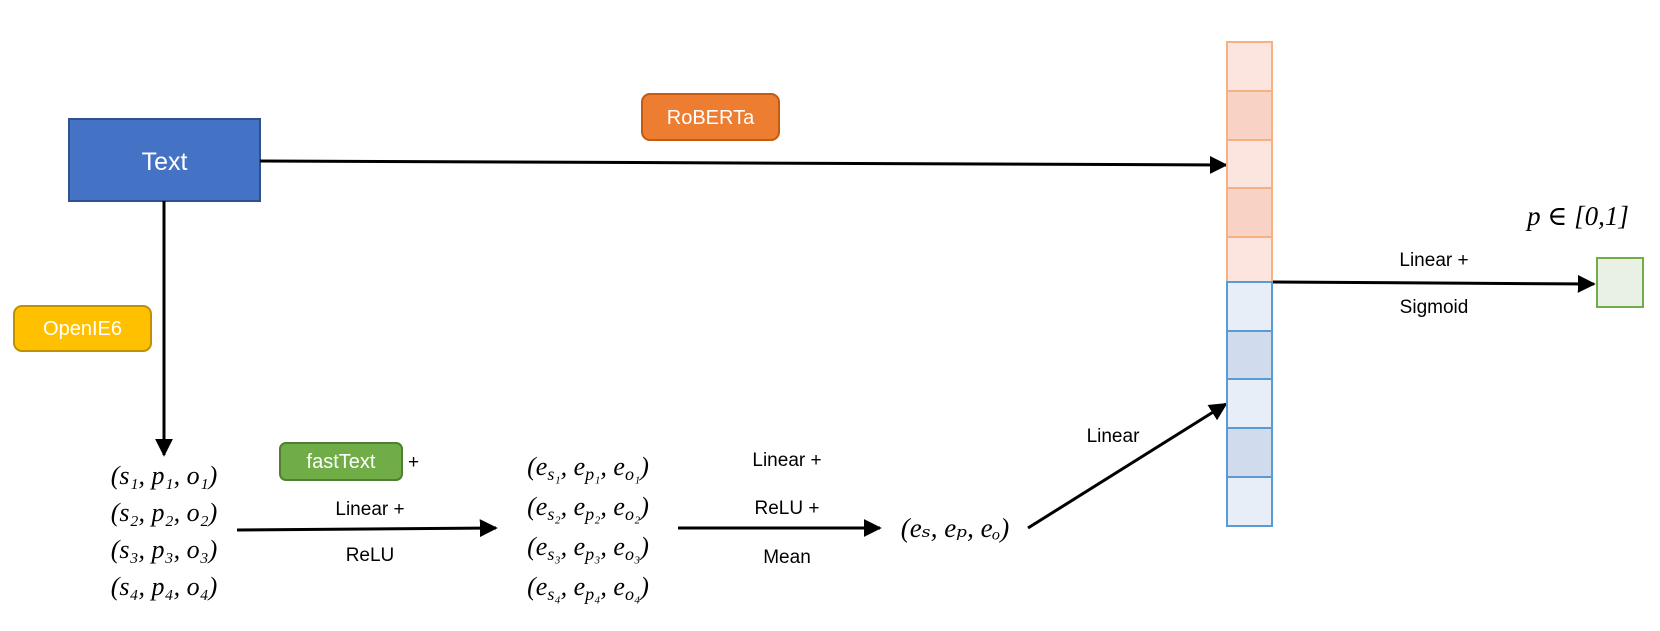  Describe the element at coordinates (588, 588) in the screenshot. I see `embedded-triple-4: (es₄, ep₄, eo₄)` at that location.